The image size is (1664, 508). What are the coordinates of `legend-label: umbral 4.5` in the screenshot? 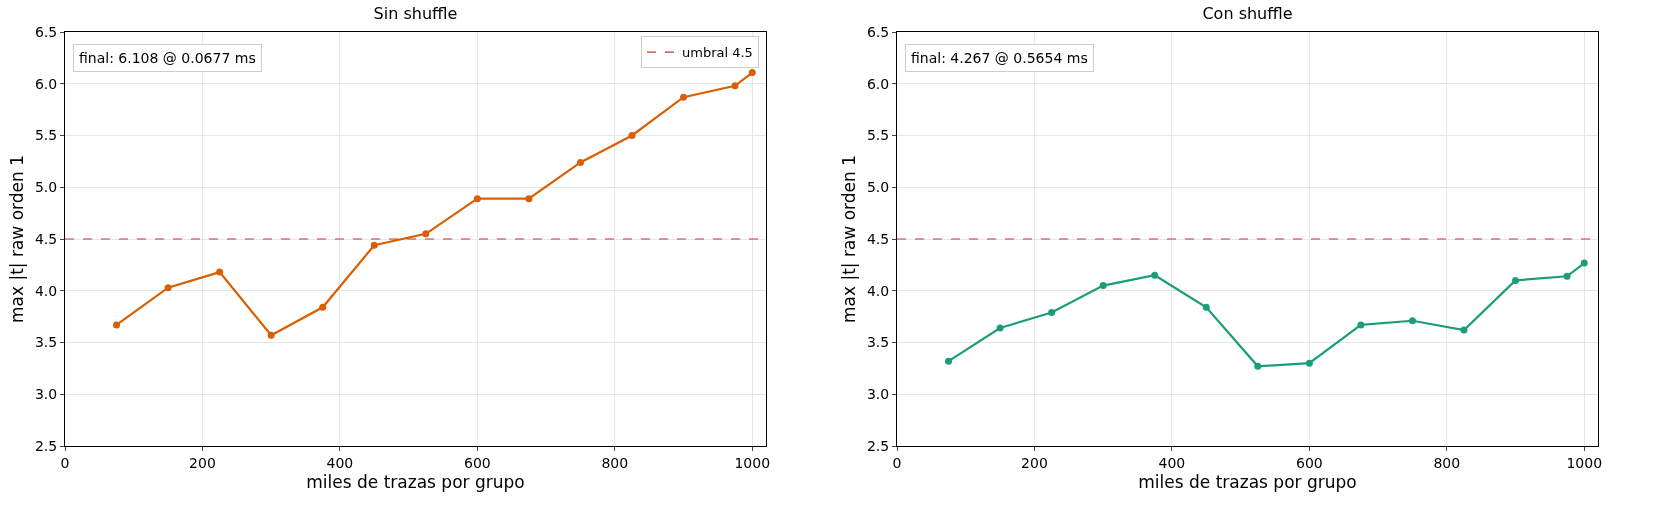 It's located at (717, 53).